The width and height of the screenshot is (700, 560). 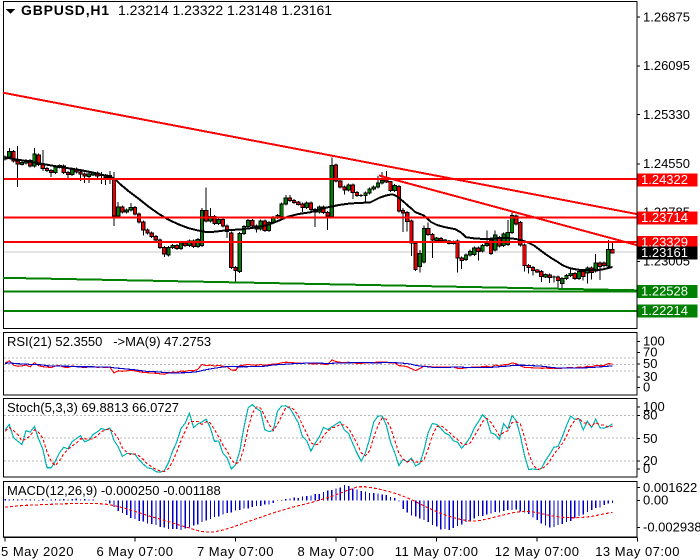 What do you see at coordinates (666, 65) in the screenshot?
I see `svg-text: 1.26095` at bounding box center [666, 65].